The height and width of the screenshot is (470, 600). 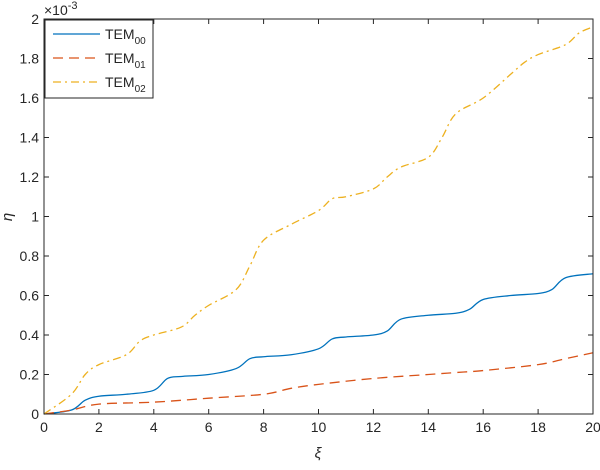 I want to click on x-tick-label: 10, so click(x=319, y=427).